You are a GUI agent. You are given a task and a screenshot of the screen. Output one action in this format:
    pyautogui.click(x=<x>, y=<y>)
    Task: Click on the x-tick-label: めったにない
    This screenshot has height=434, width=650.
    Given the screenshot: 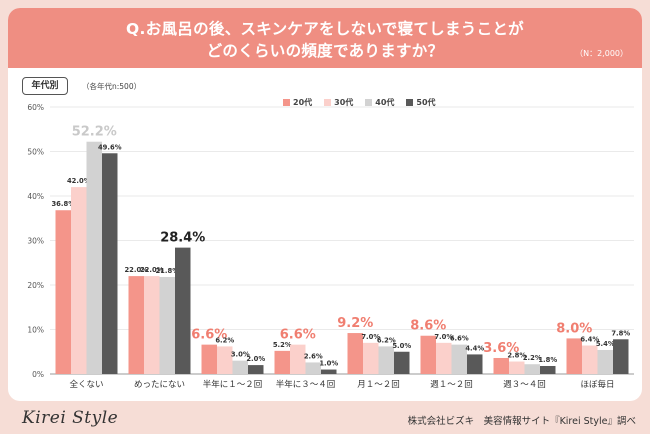 What is the action you would take?
    pyautogui.click(x=159, y=385)
    